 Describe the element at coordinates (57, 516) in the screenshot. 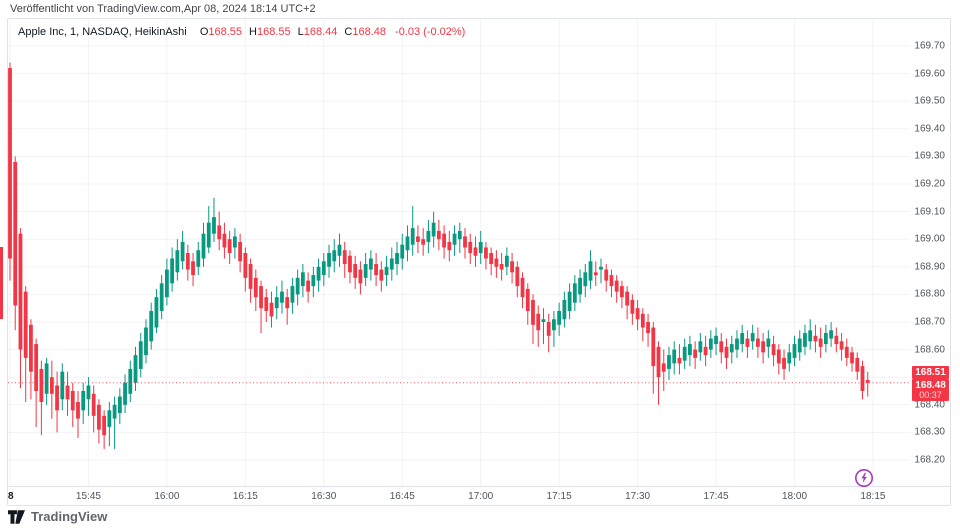

I see `tradingview-logo: TradingView` at that location.